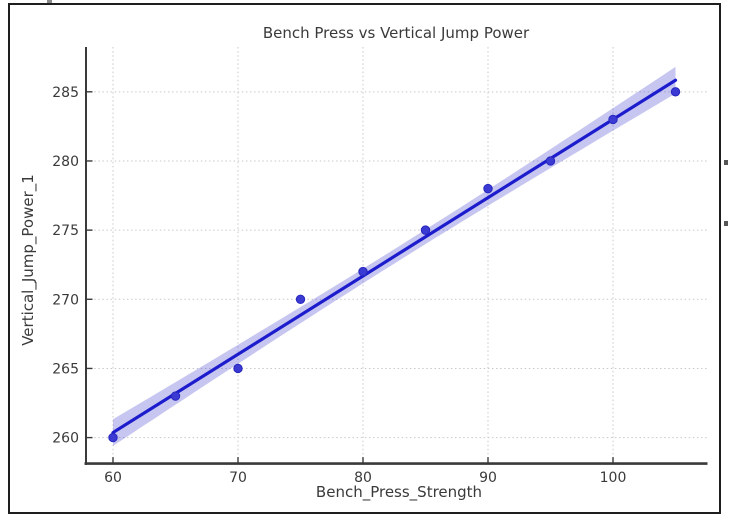 This screenshot has width=730, height=523. What do you see at coordinates (113, 478) in the screenshot?
I see `x-tick-label-60: 60` at bounding box center [113, 478].